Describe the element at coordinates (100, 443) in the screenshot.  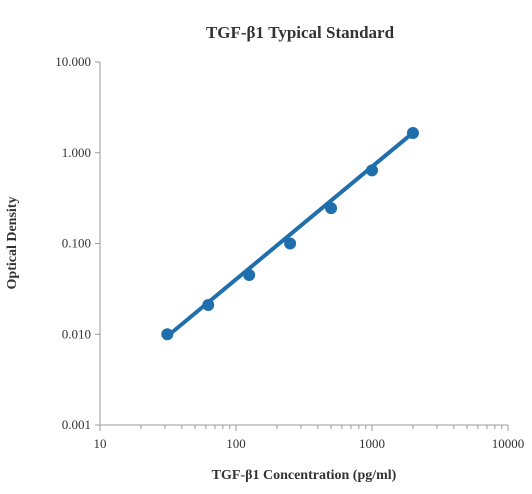
I see `x-tick-label: 10` at that location.